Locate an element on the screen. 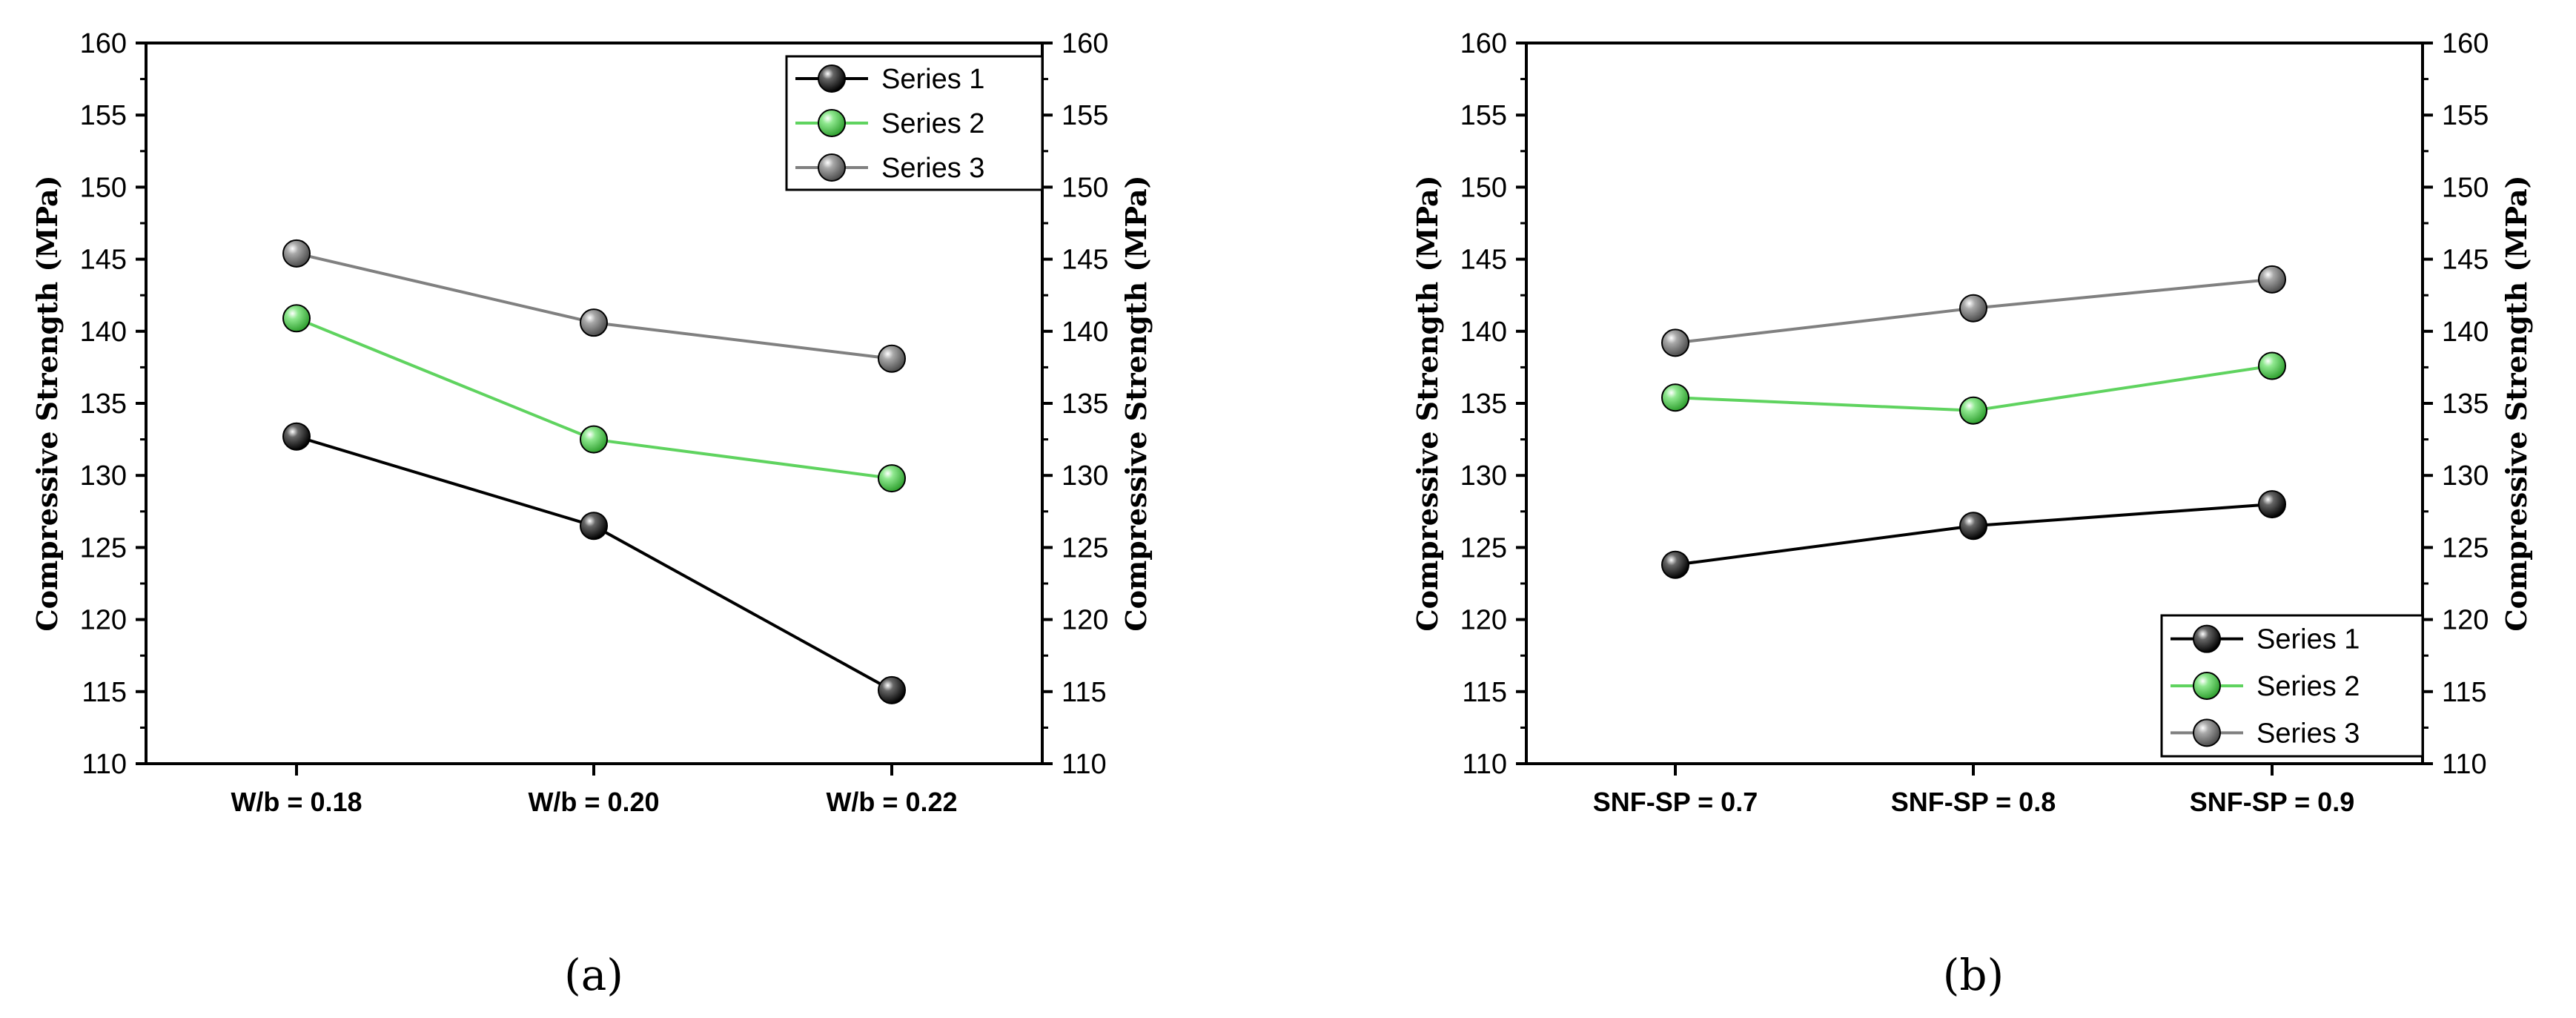 This screenshot has width=2576, height=1018. x-tick-label: W/b = 0.18 is located at coordinates (296, 802).